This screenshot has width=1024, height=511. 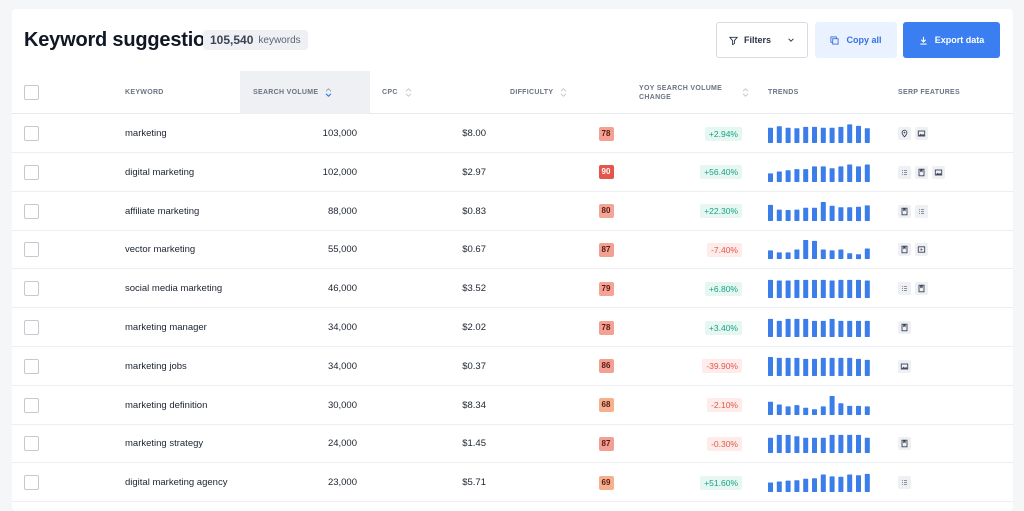 I want to click on location-pin-icon, so click(x=904, y=133).